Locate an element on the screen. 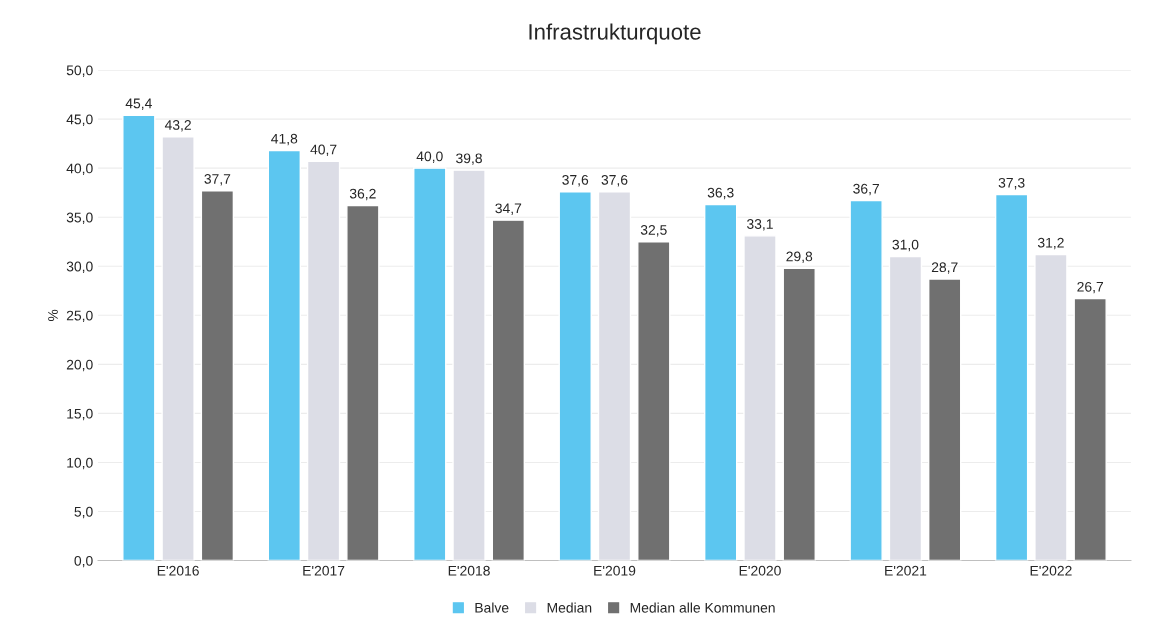  y-tick-label: 20,0 is located at coordinates (79, 365).